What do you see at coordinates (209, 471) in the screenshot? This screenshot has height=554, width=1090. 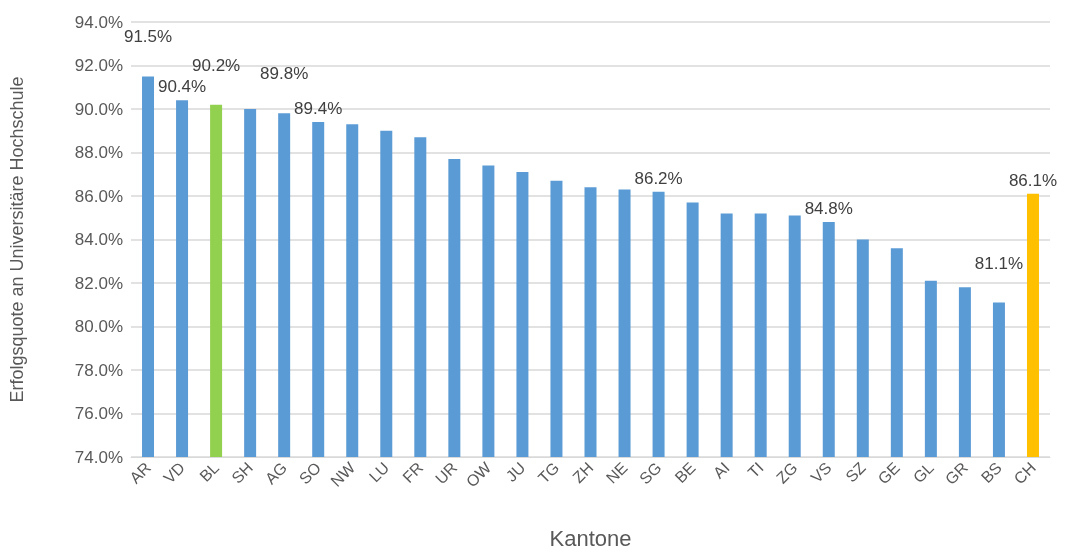 I see `x-tick-label: BL` at bounding box center [209, 471].